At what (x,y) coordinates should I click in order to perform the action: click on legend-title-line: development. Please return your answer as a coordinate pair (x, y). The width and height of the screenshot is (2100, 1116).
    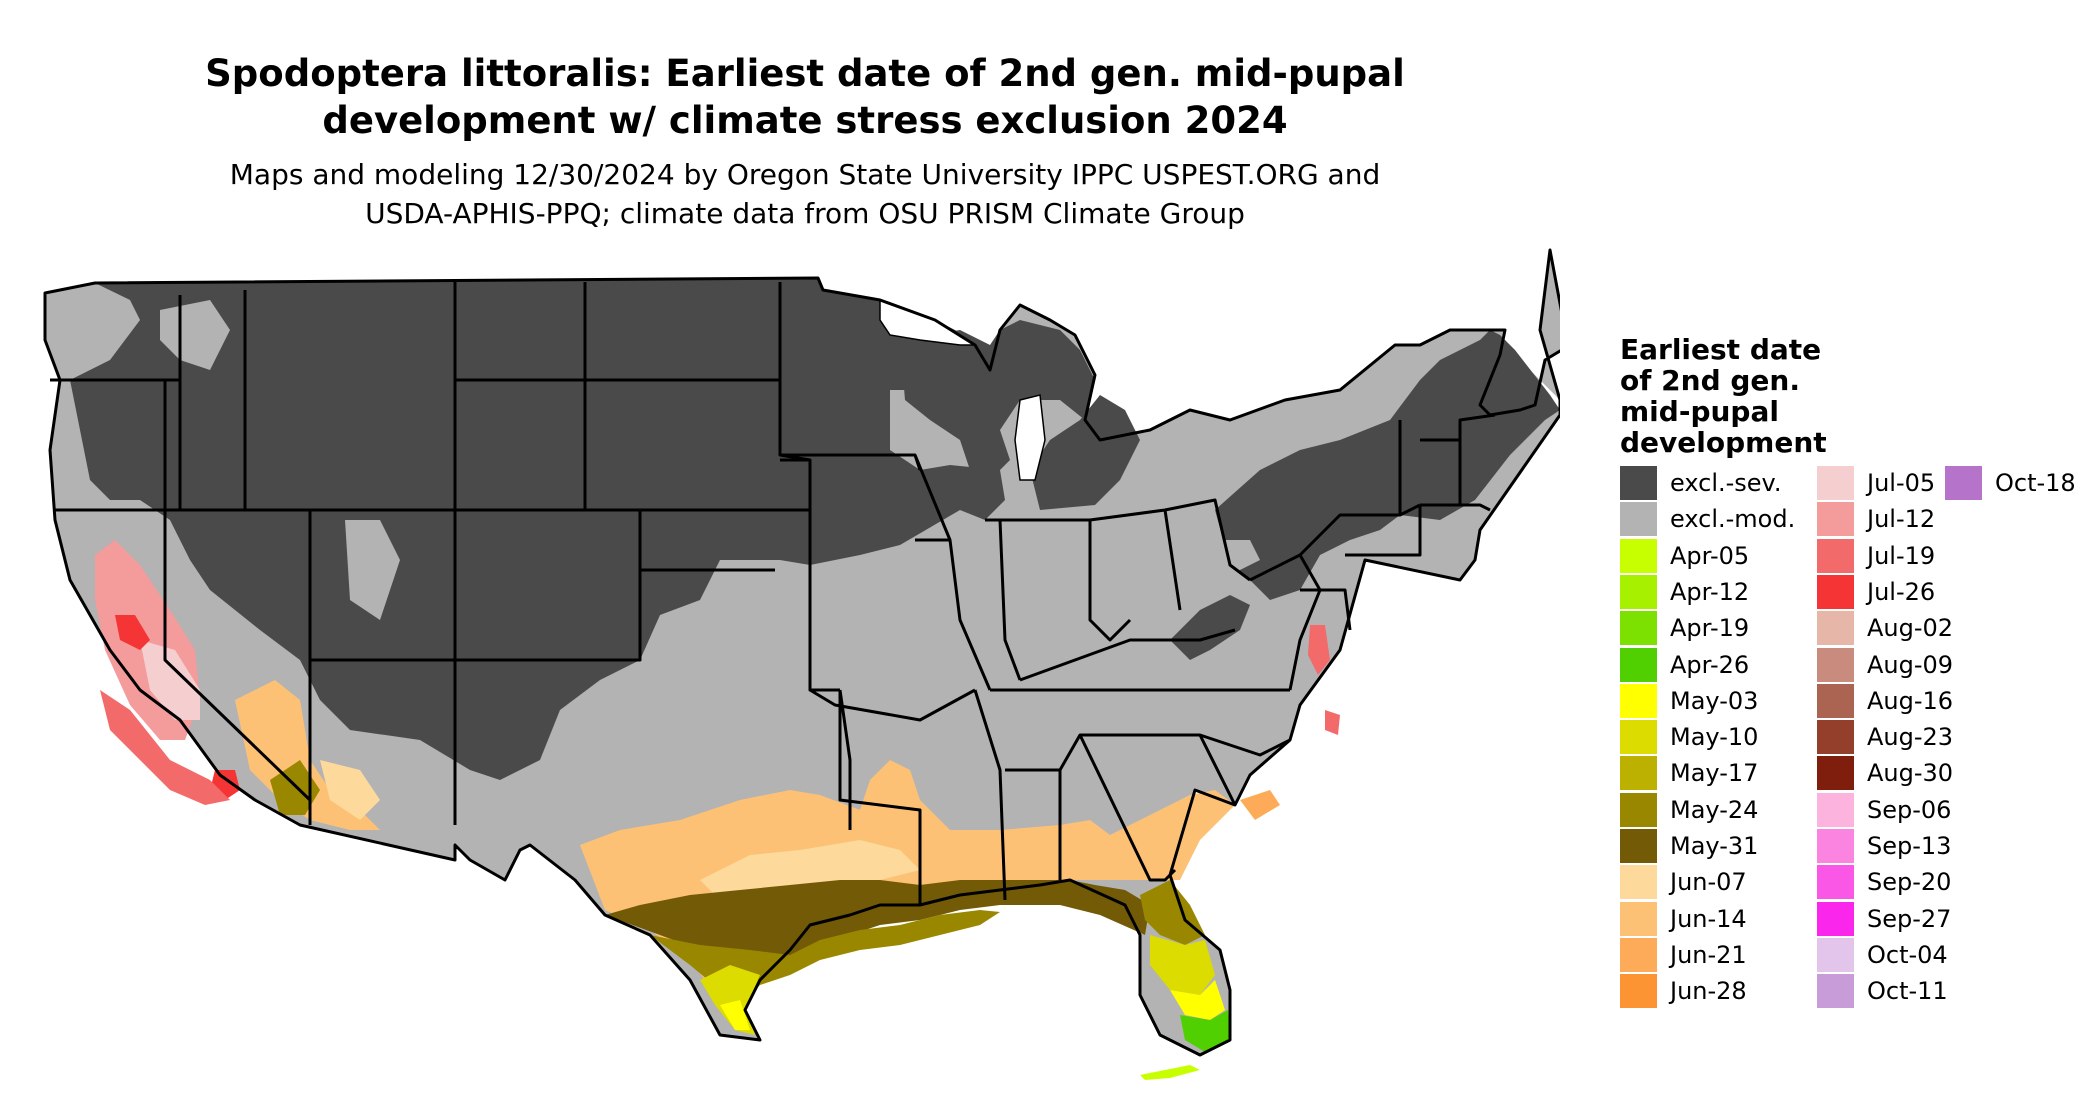
    Looking at the image, I should click on (1723, 442).